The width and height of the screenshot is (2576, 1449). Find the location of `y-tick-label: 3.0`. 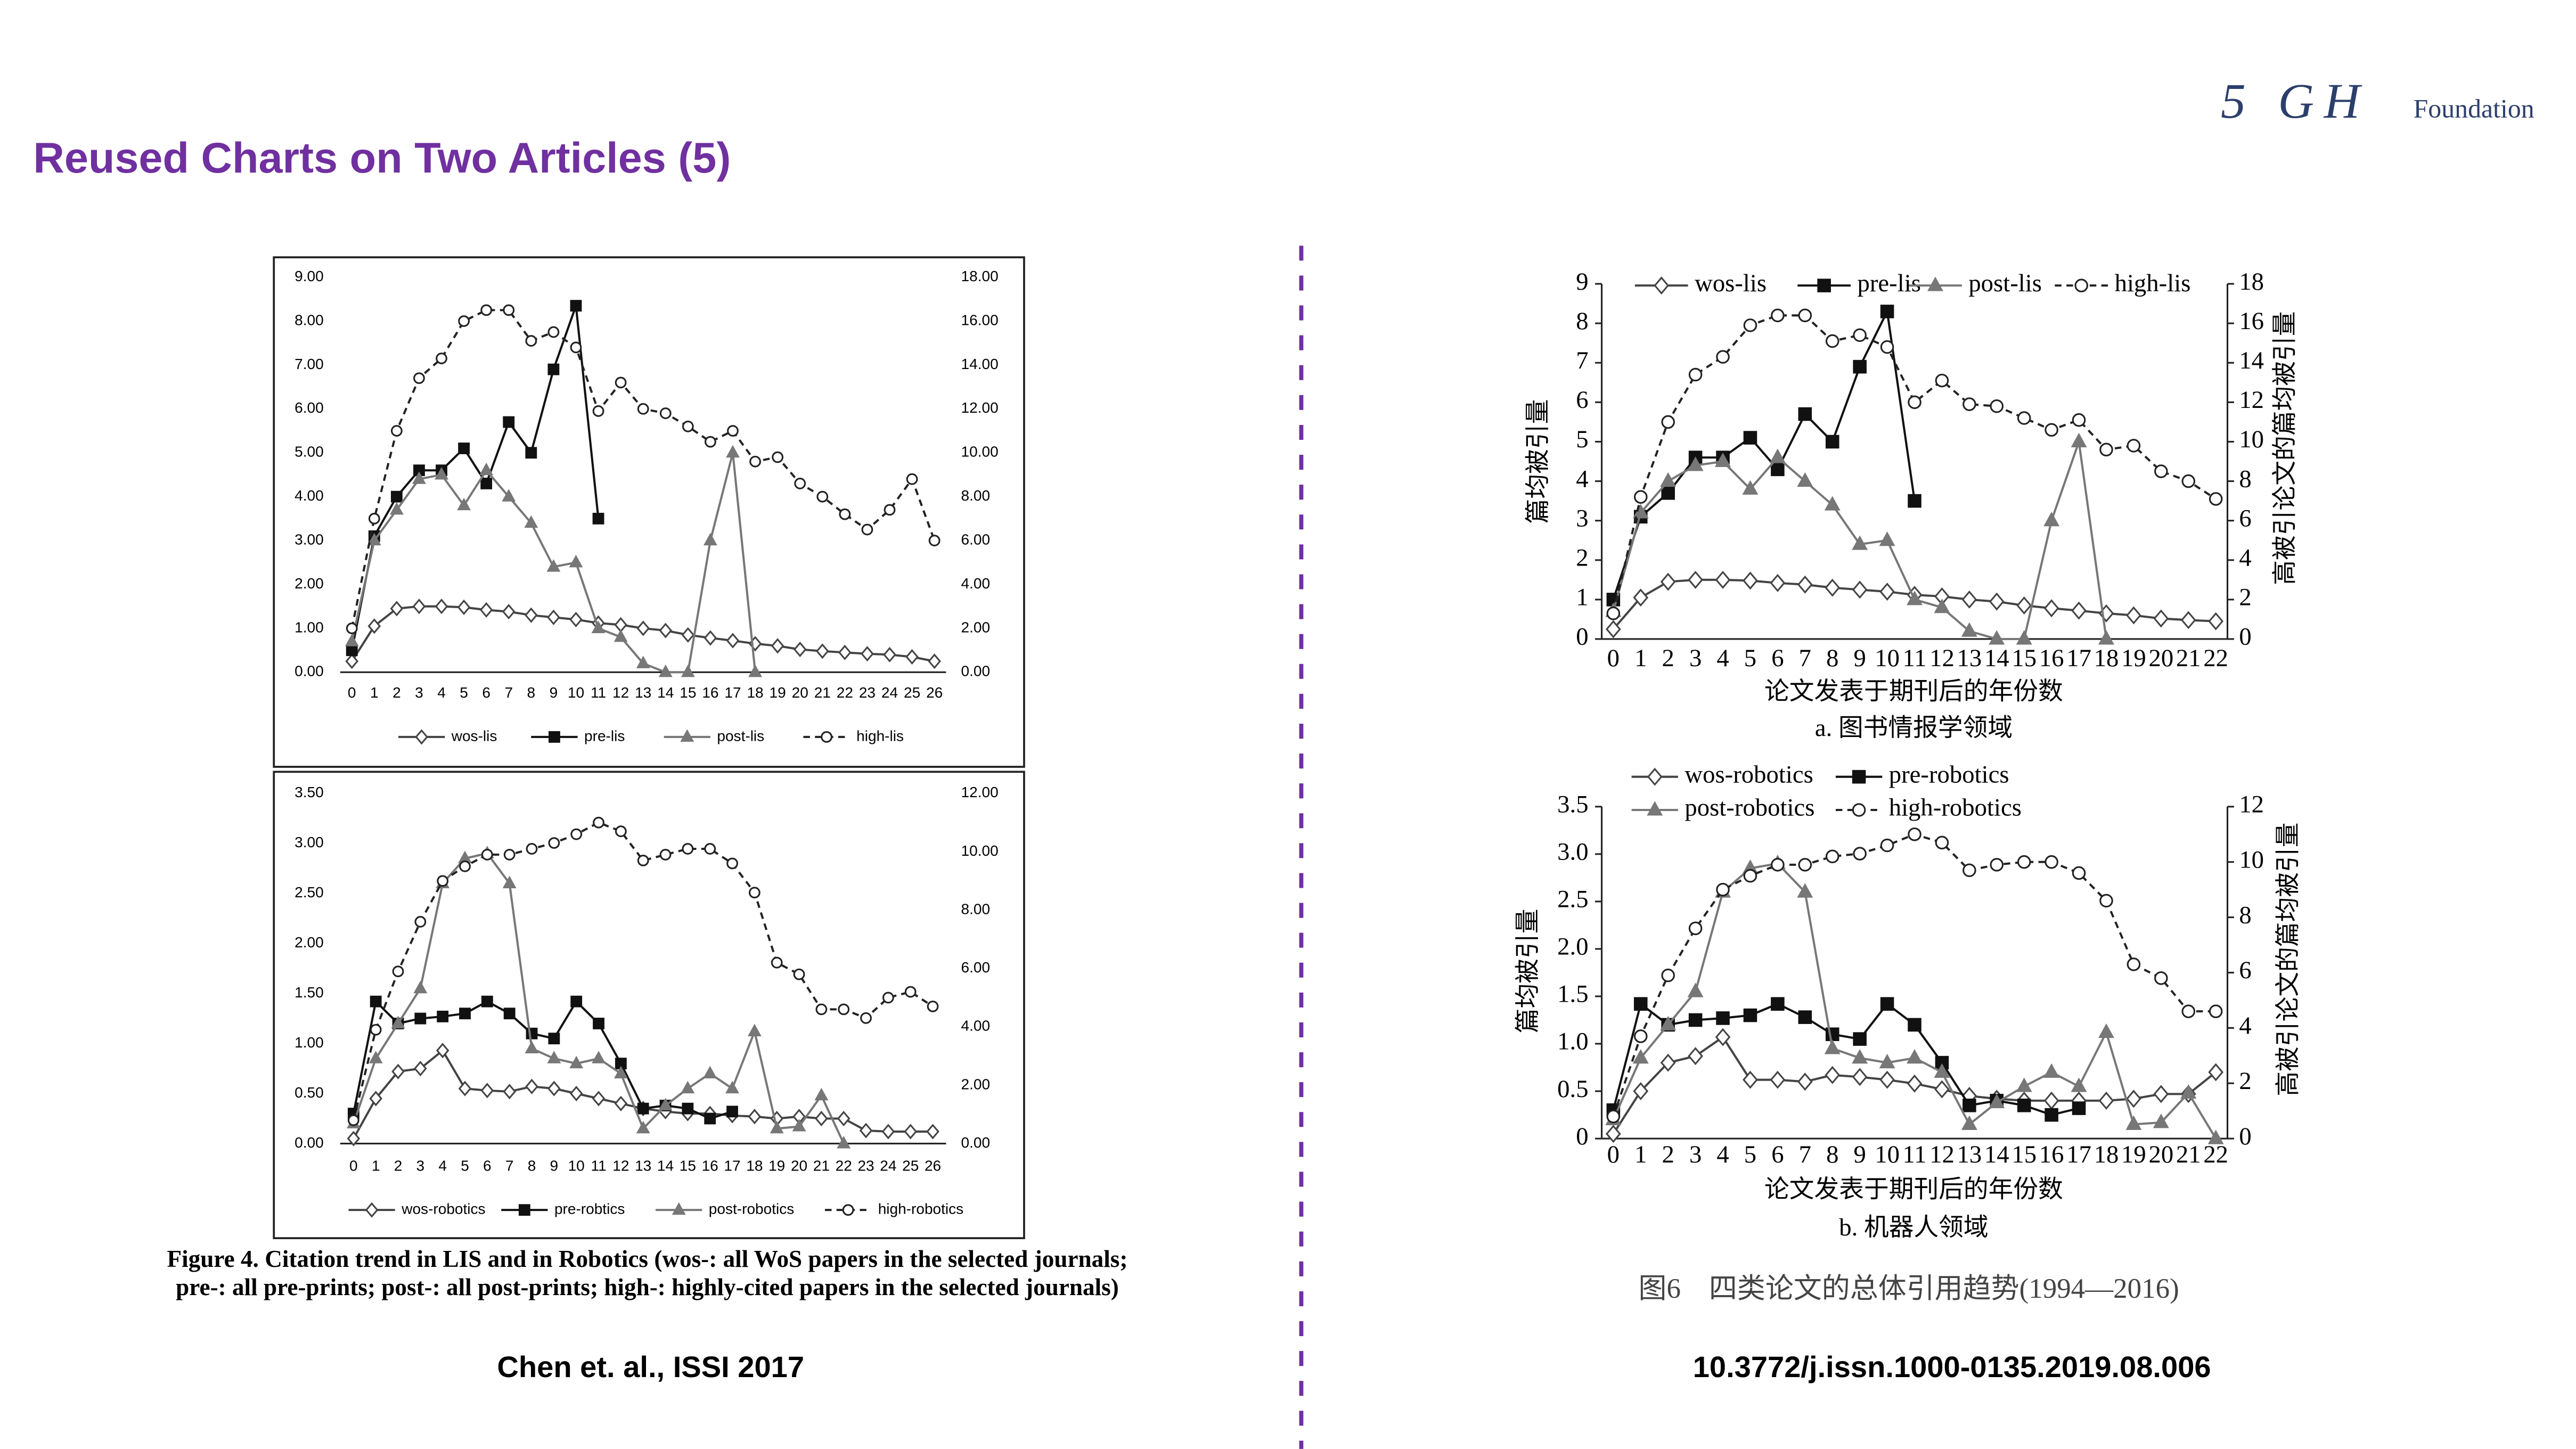

y-tick-label: 3.0 is located at coordinates (1572, 852).